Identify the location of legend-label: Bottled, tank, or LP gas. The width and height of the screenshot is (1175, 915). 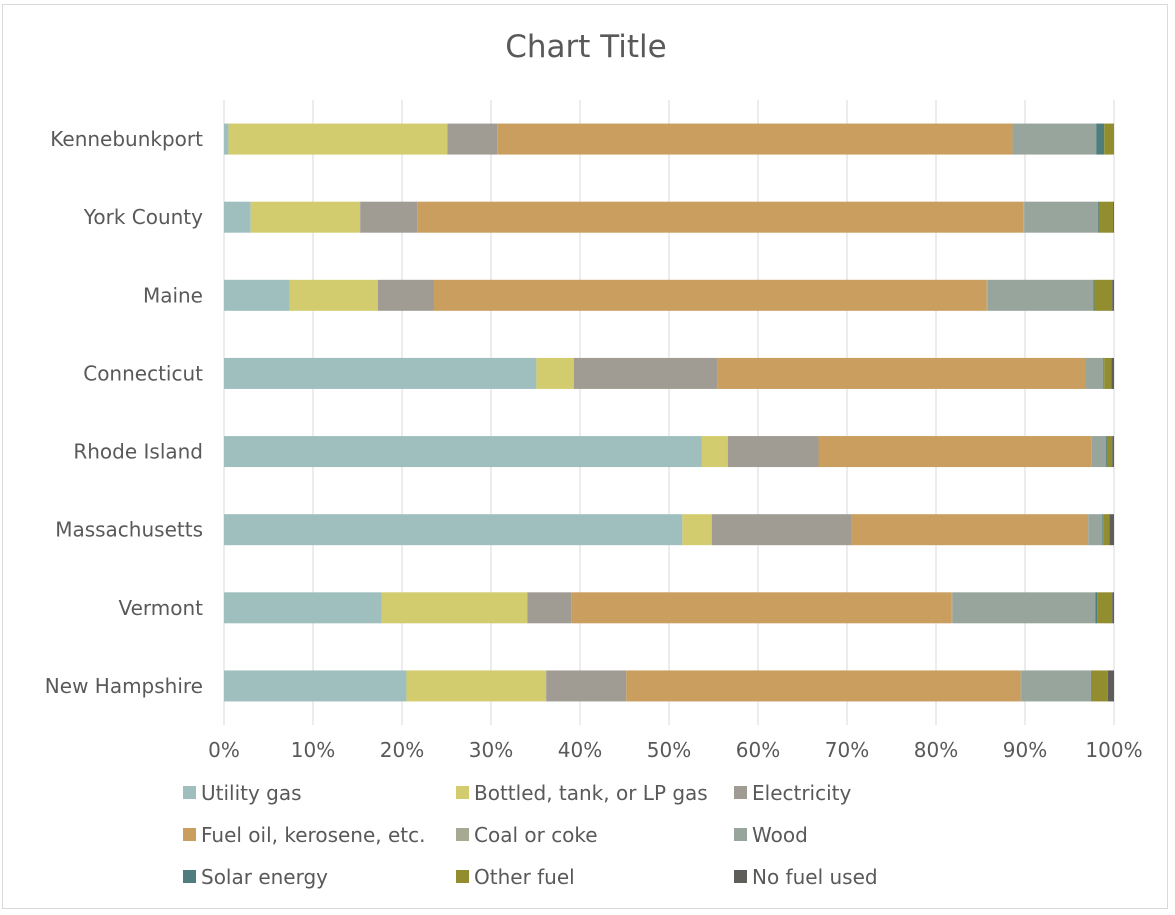
(591, 793).